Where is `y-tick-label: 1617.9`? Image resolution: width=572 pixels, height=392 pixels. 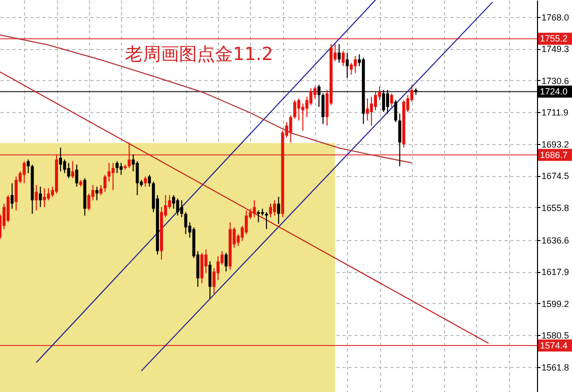 y-tick-label: 1617.9 is located at coordinates (556, 272).